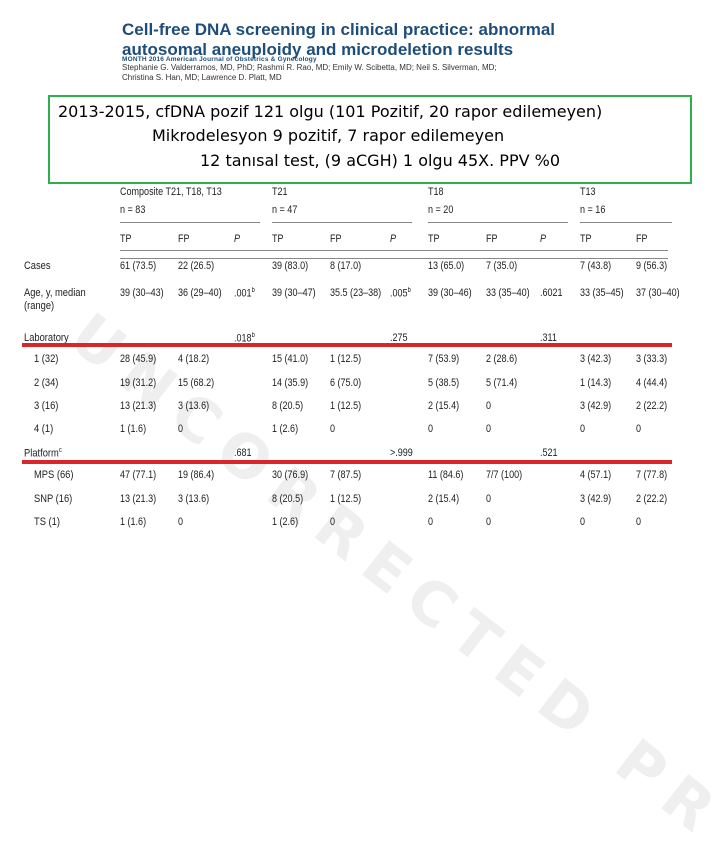 The width and height of the screenshot is (720, 854). What do you see at coordinates (138, 406) in the screenshot?
I see `table-cell: 13 (21.3)` at bounding box center [138, 406].